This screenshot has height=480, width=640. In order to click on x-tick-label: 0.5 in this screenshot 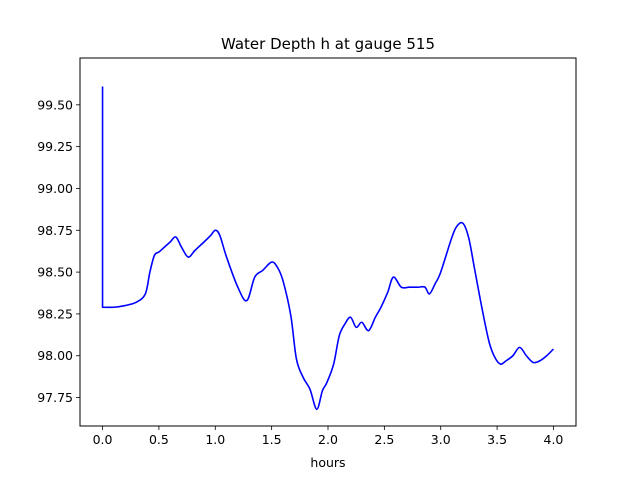, I will do `click(159, 439)`.